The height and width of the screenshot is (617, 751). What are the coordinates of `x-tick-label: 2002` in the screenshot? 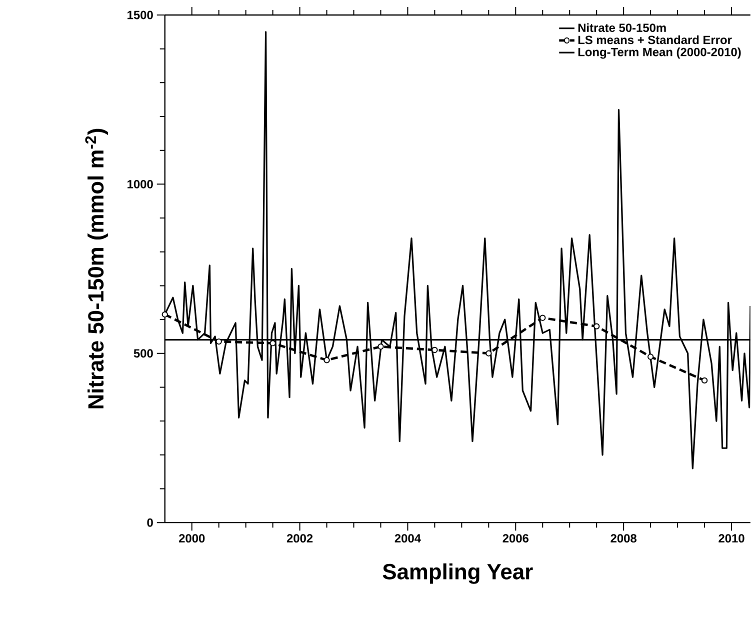 It's located at (299, 538).